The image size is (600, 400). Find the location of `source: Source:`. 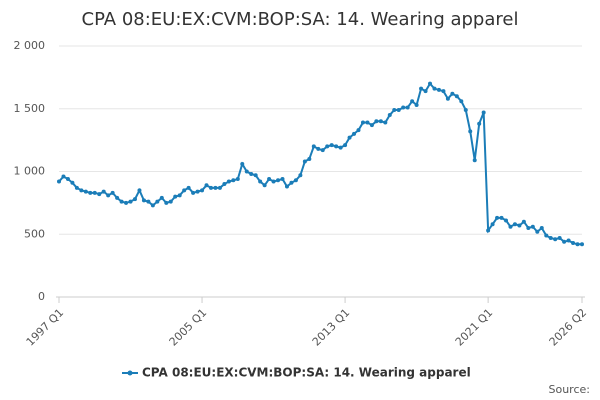

source: Source: is located at coordinates (570, 389).